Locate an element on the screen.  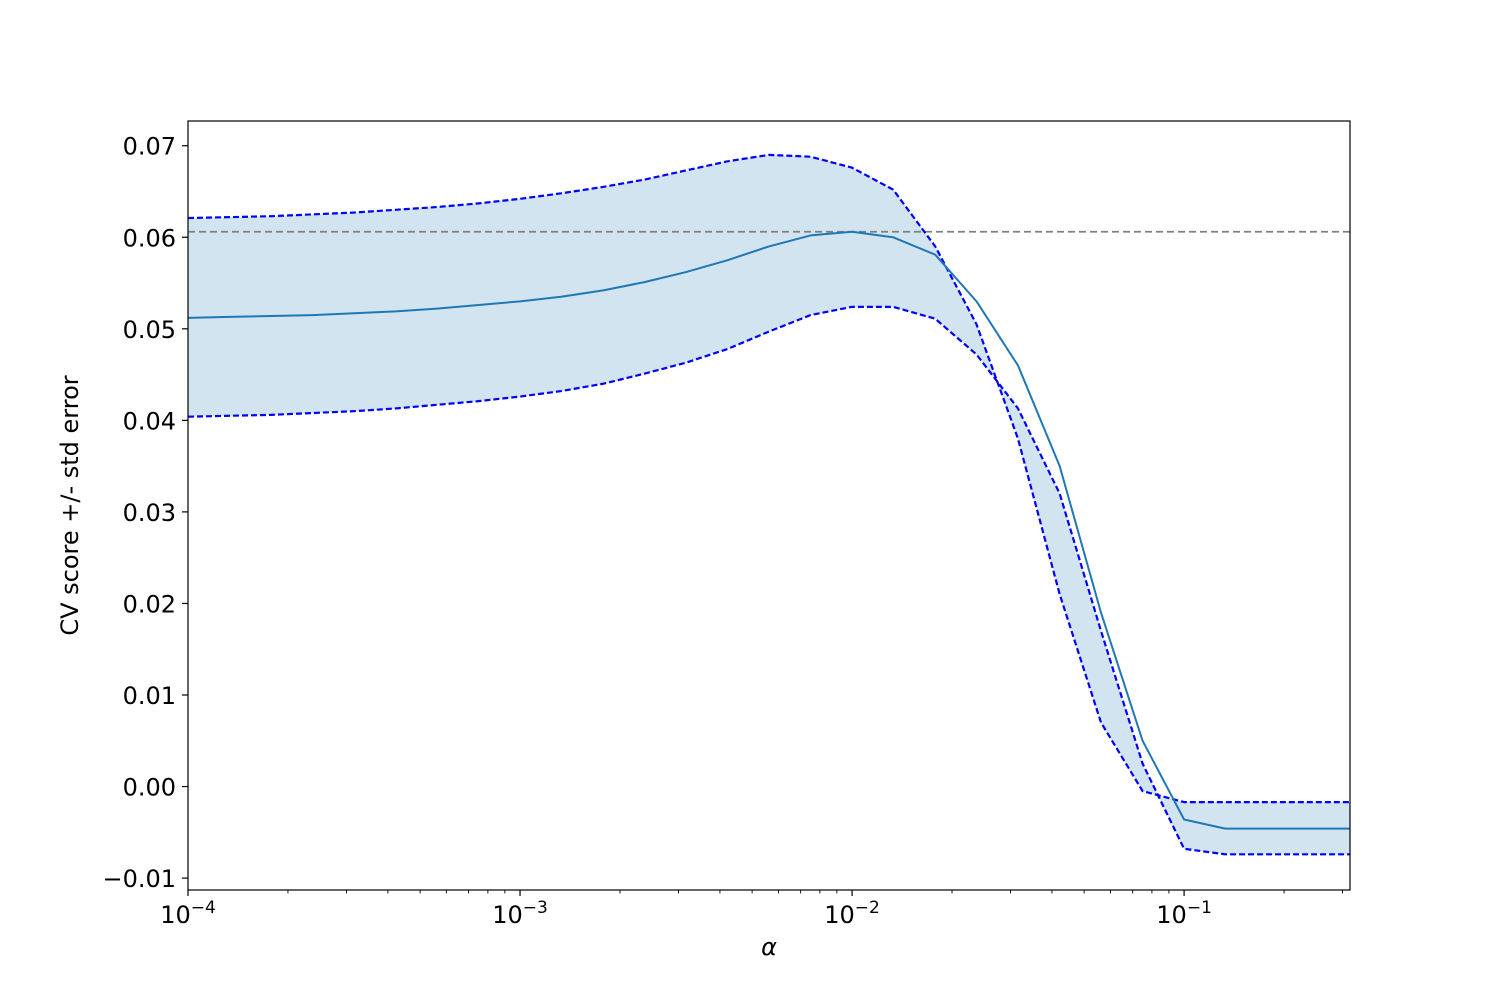
y-tick-label: 0.05 is located at coordinates (149, 330).